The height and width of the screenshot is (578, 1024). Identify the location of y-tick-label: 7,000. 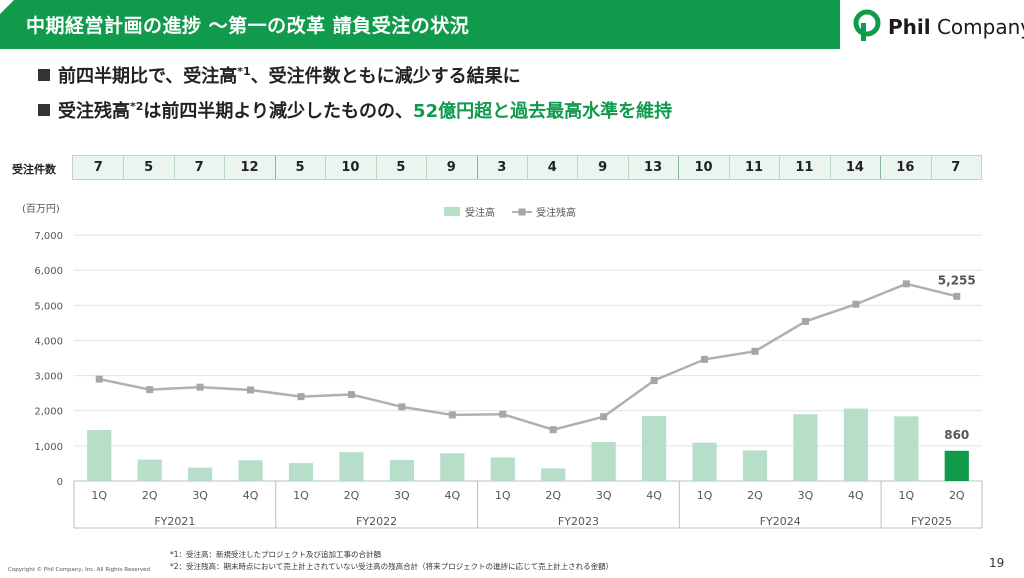
(48, 236).